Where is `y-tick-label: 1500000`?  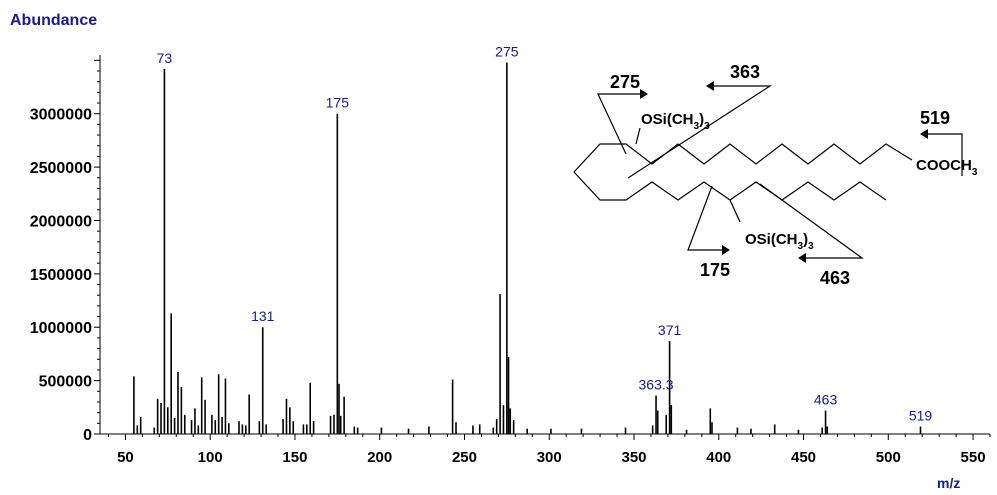
y-tick-label: 1500000 is located at coordinates (61, 275).